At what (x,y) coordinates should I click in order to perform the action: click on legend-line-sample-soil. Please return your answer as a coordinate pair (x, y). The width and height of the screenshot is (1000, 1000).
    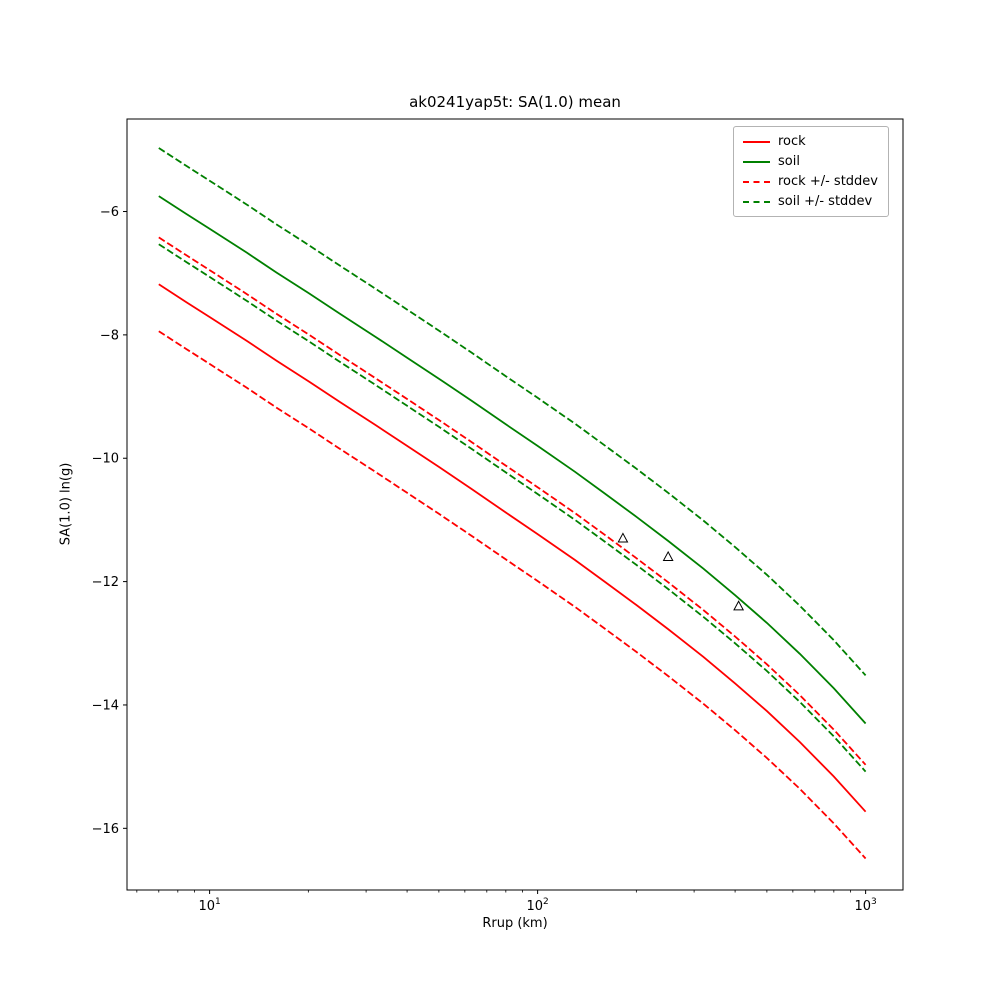
    Looking at the image, I should click on (756, 161).